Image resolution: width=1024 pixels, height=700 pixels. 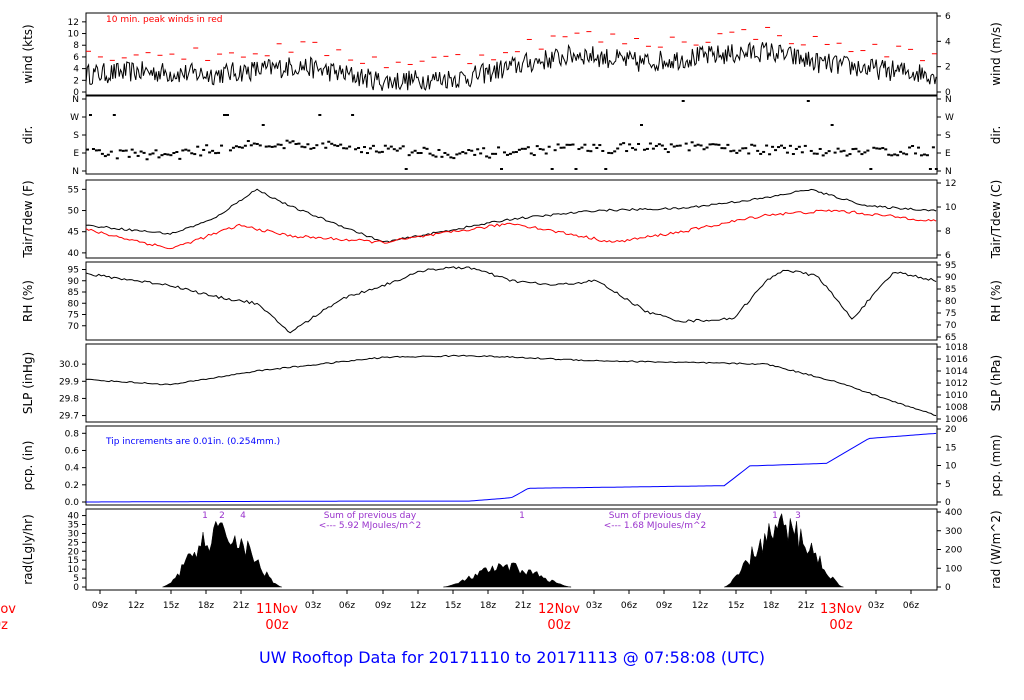 I want to click on day-label: 10Nov, so click(x=8, y=609).